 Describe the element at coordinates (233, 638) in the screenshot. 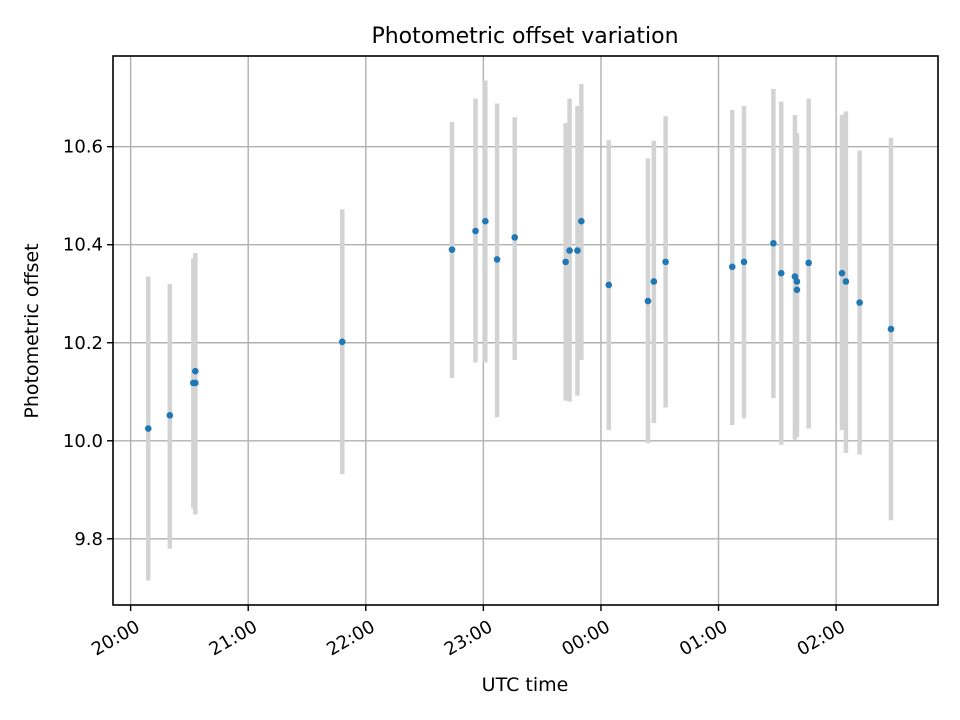

I see `x-tick-label: 21:00` at that location.